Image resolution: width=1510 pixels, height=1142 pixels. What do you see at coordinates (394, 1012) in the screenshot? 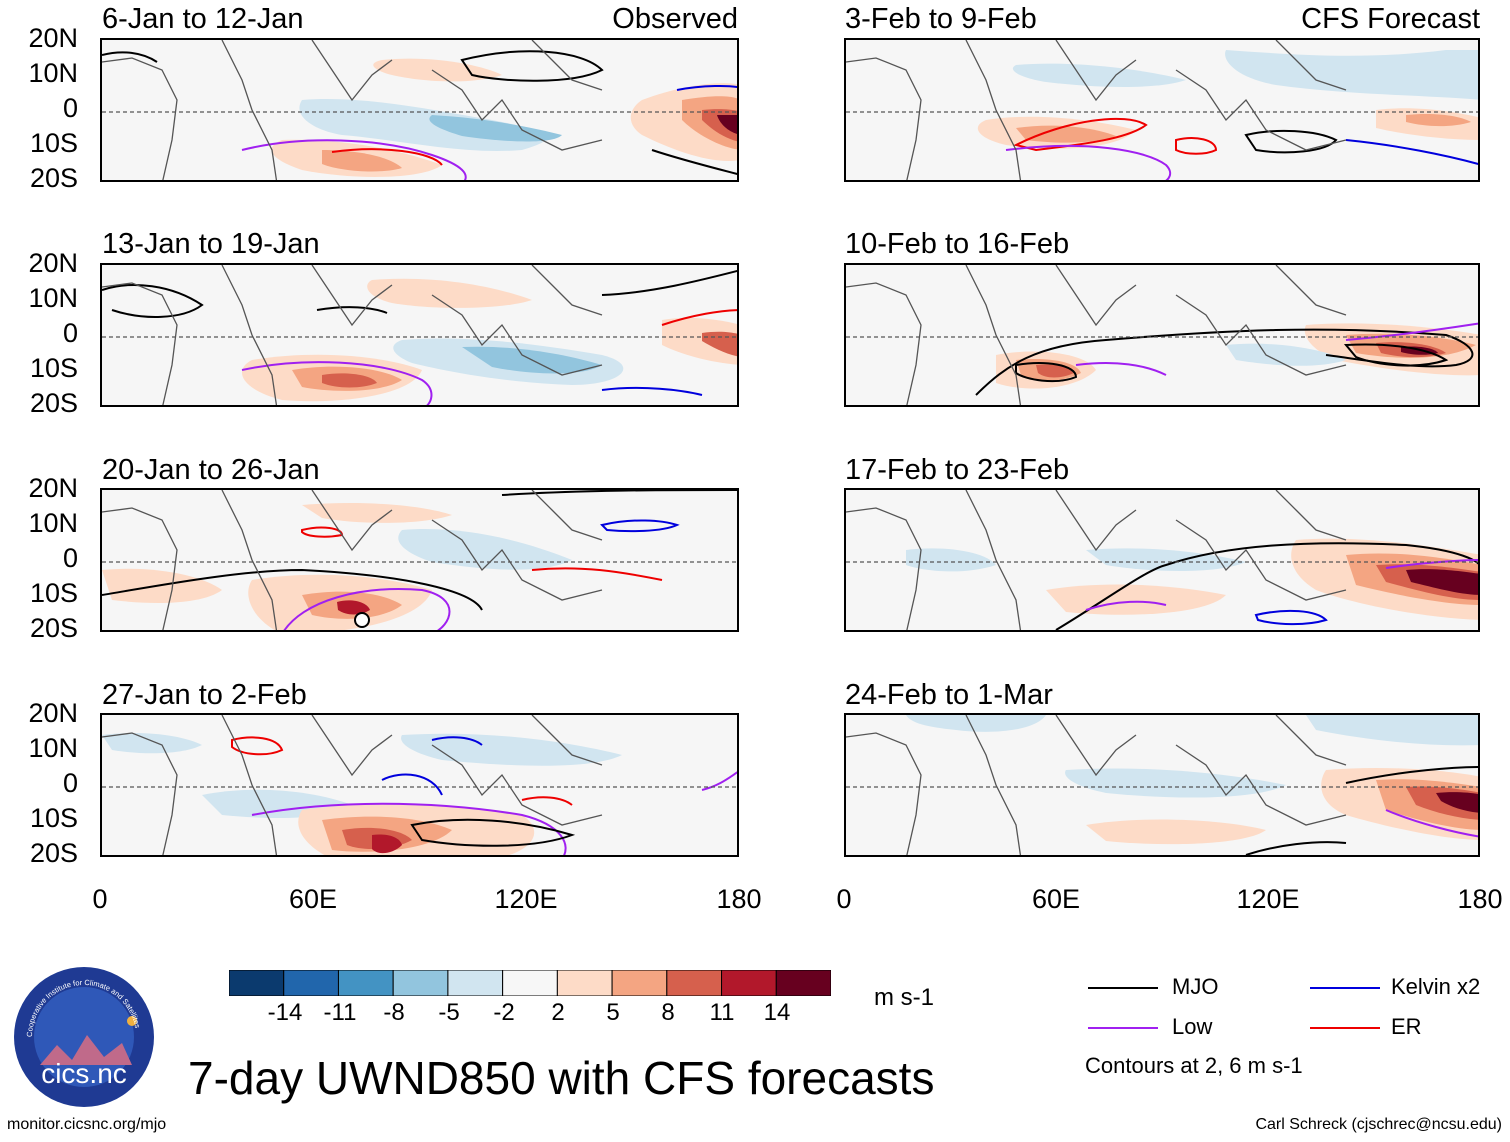
I see `colorbar-tick: -8` at bounding box center [394, 1012].